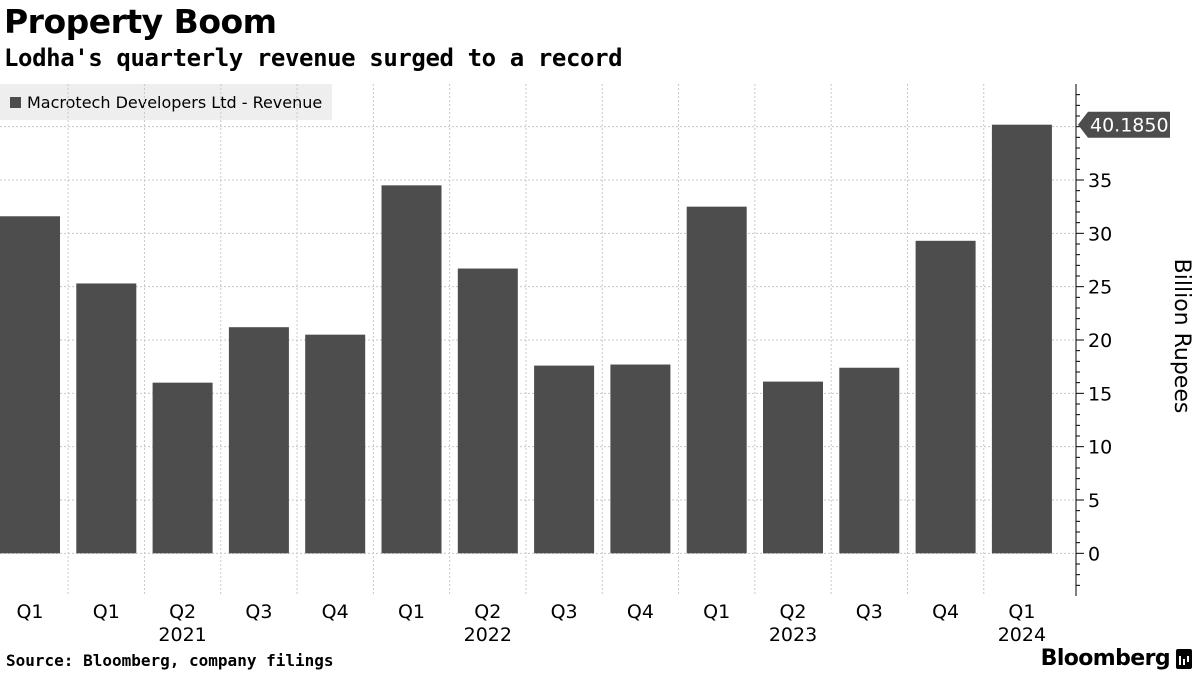 The image size is (1200, 675). What do you see at coordinates (1100, 181) in the screenshot?
I see `y-tick-label: 35` at bounding box center [1100, 181].